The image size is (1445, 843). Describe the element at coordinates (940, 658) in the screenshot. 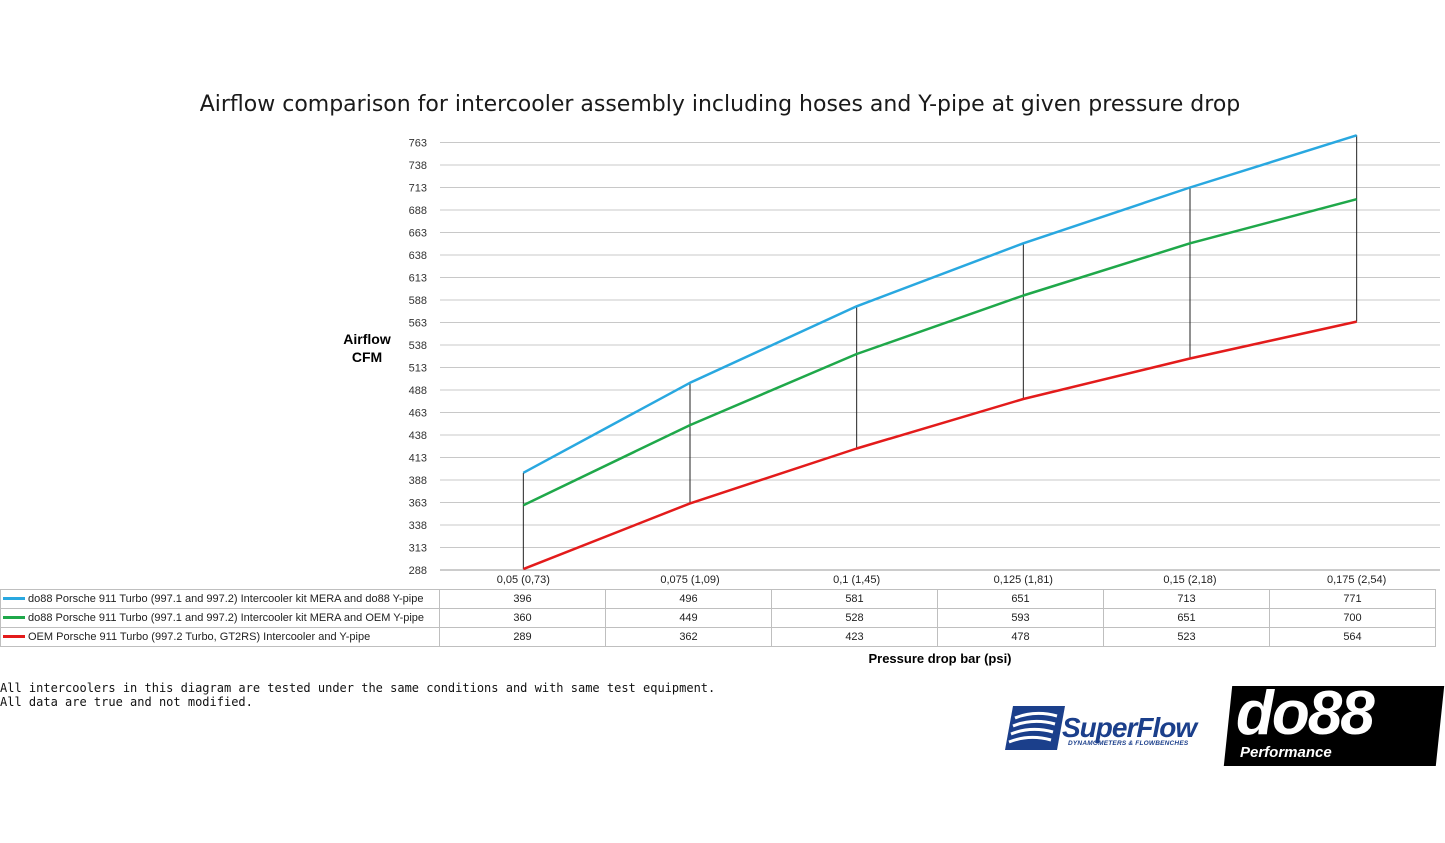

I see `x-axis-label: Pressure drop bar (psi)` at that location.